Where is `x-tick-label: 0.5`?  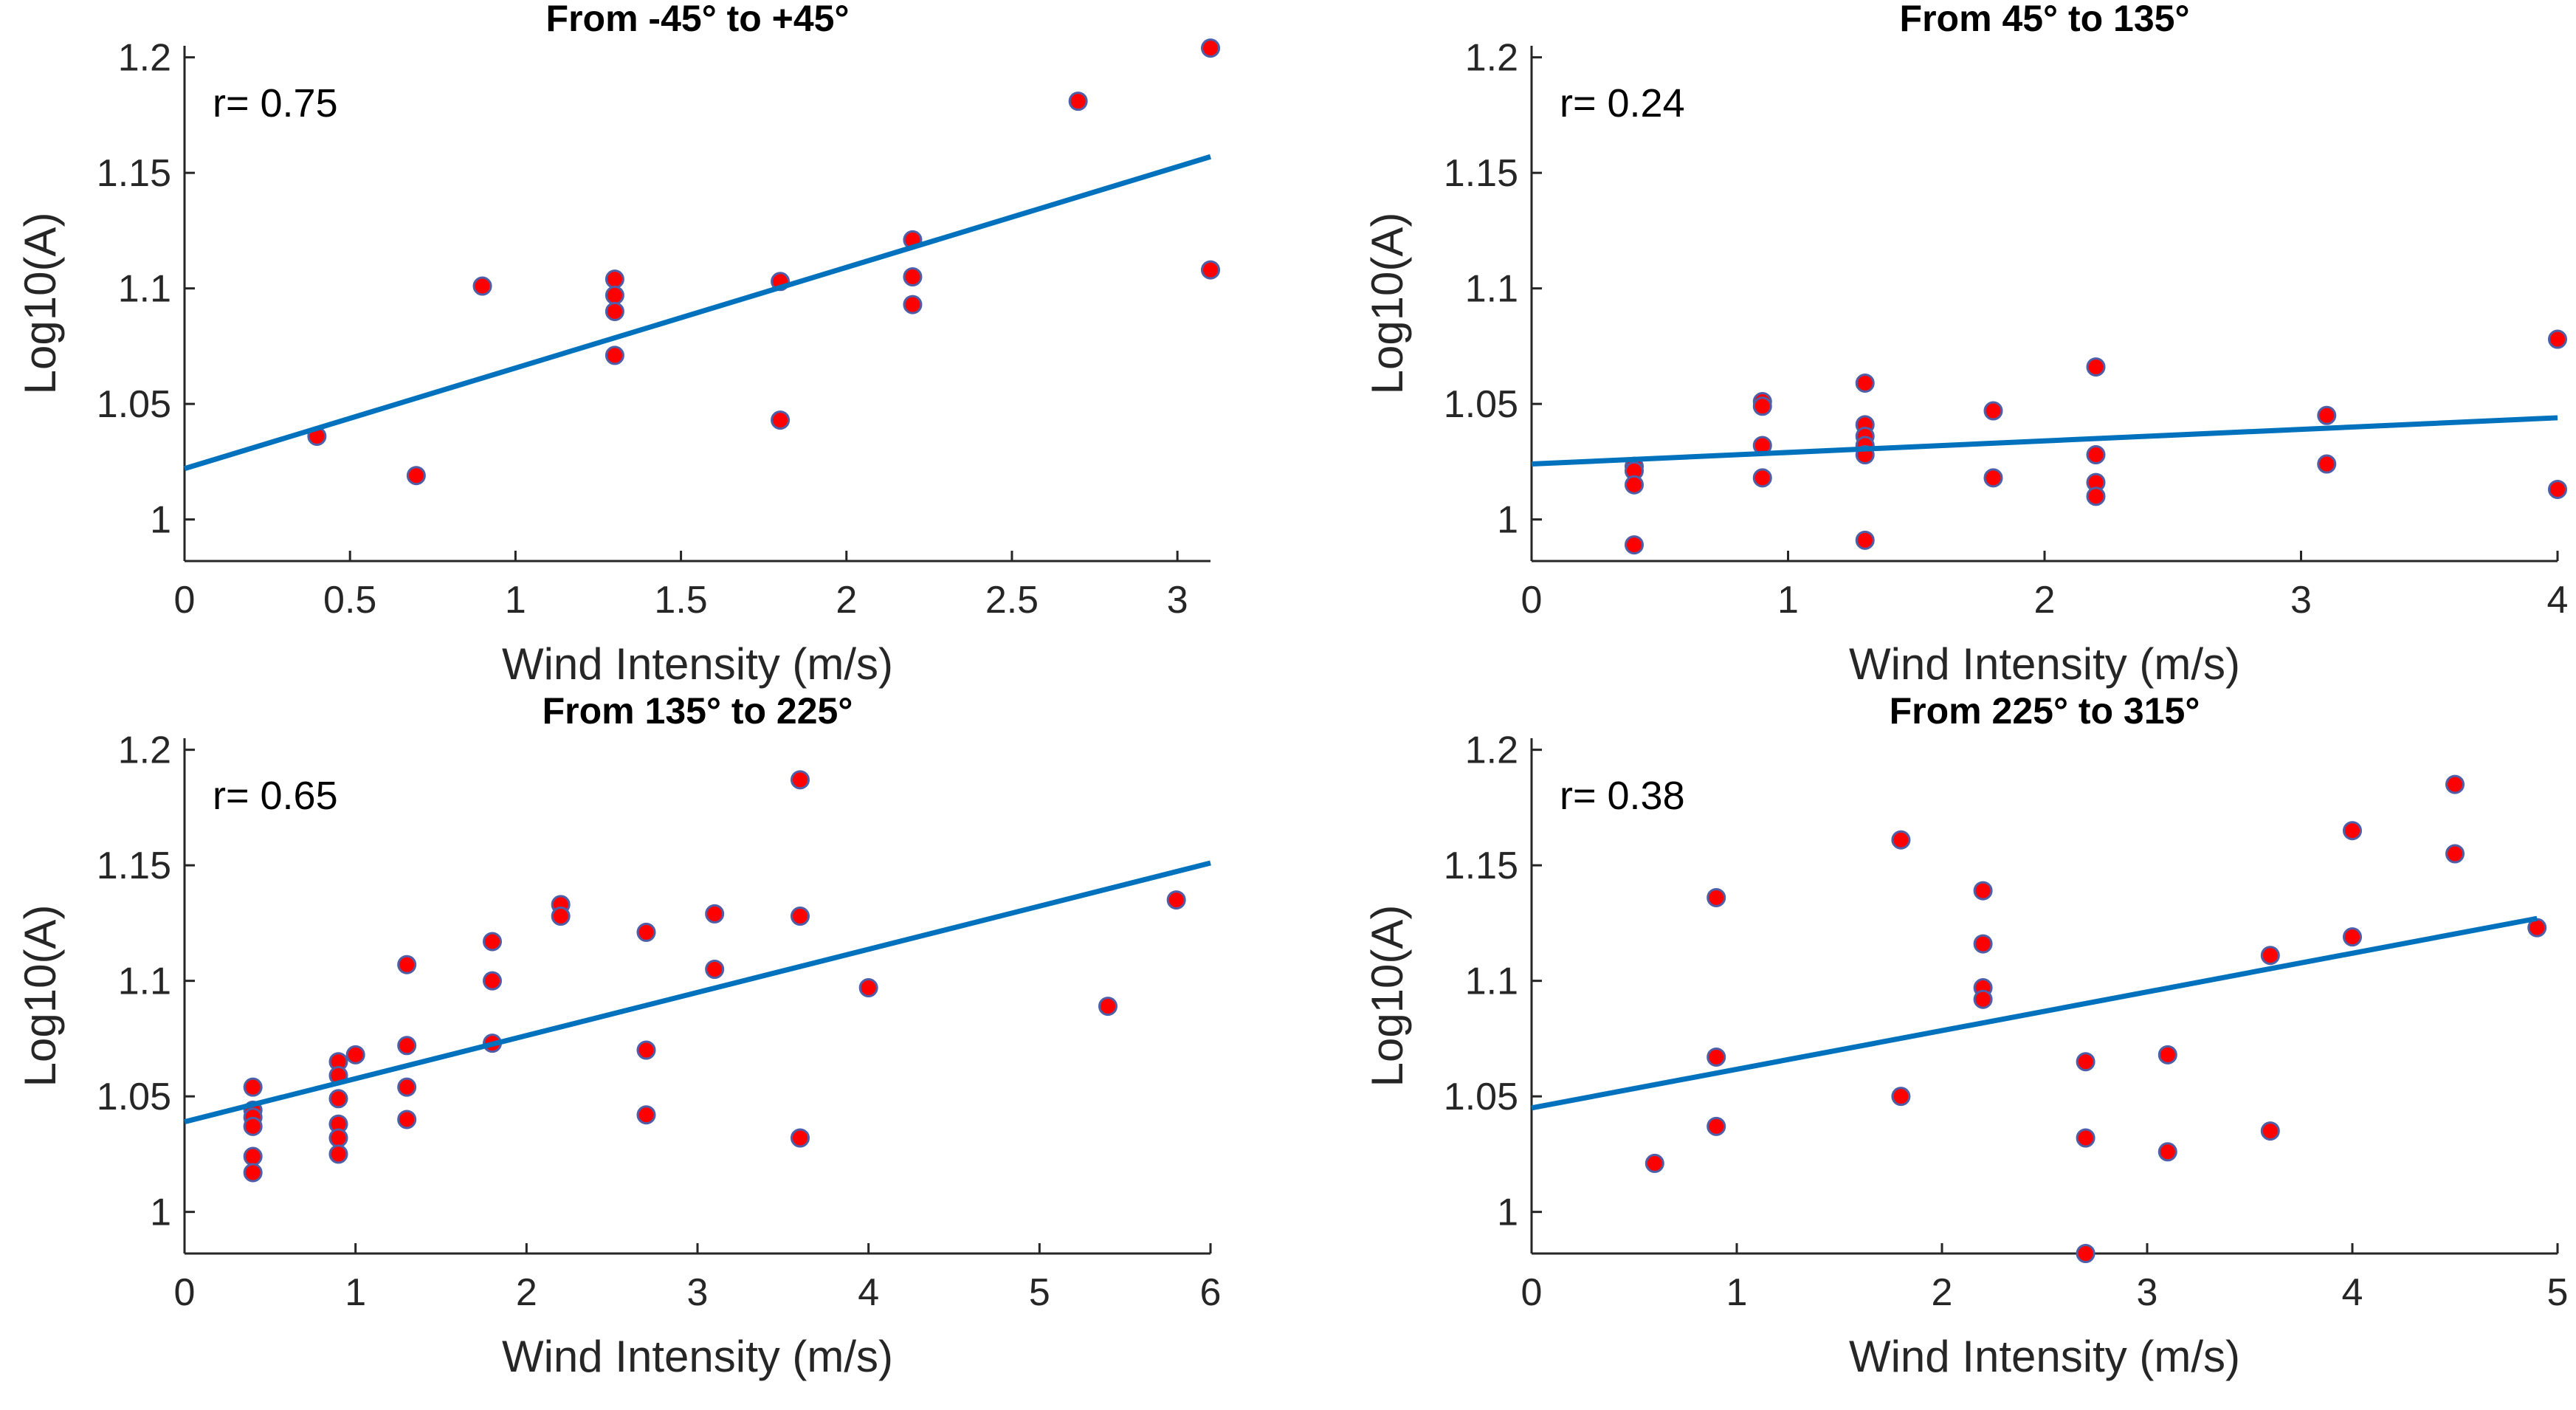
x-tick-label: 0.5 is located at coordinates (350, 600).